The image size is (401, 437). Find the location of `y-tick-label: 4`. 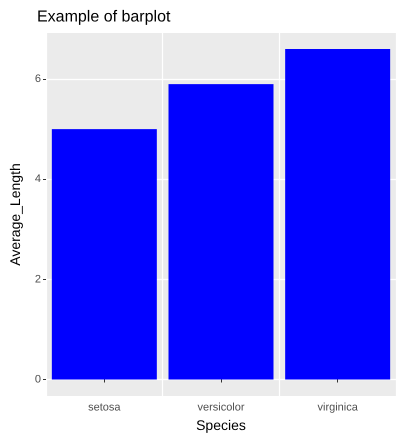

y-tick-label: 4 is located at coordinates (37, 179).